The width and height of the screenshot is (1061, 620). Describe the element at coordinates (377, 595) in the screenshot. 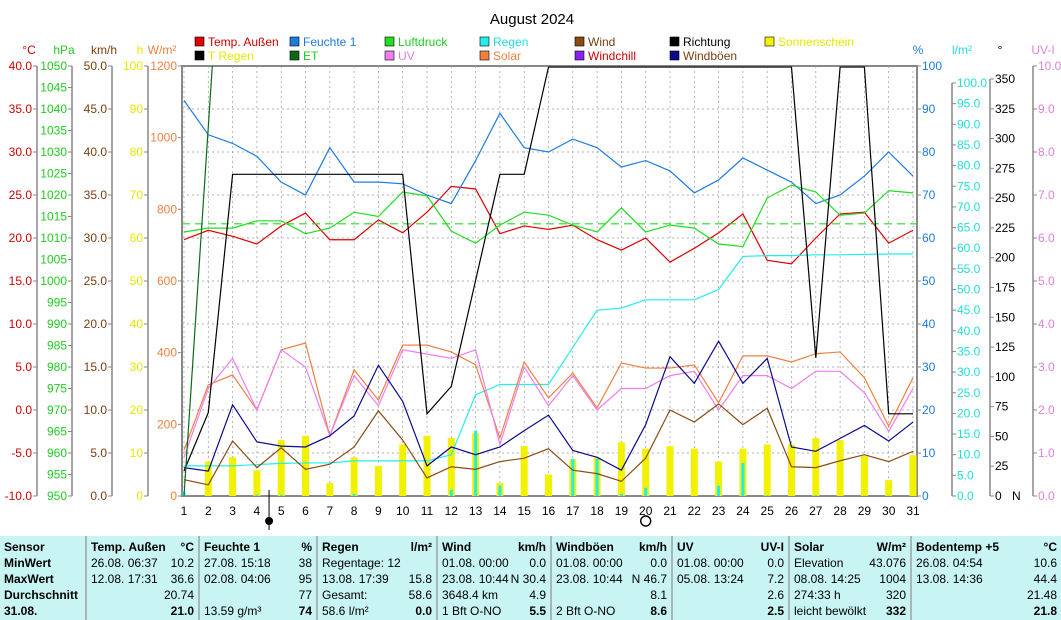

I see `stats-row: Gesamt: 58.6` at that location.